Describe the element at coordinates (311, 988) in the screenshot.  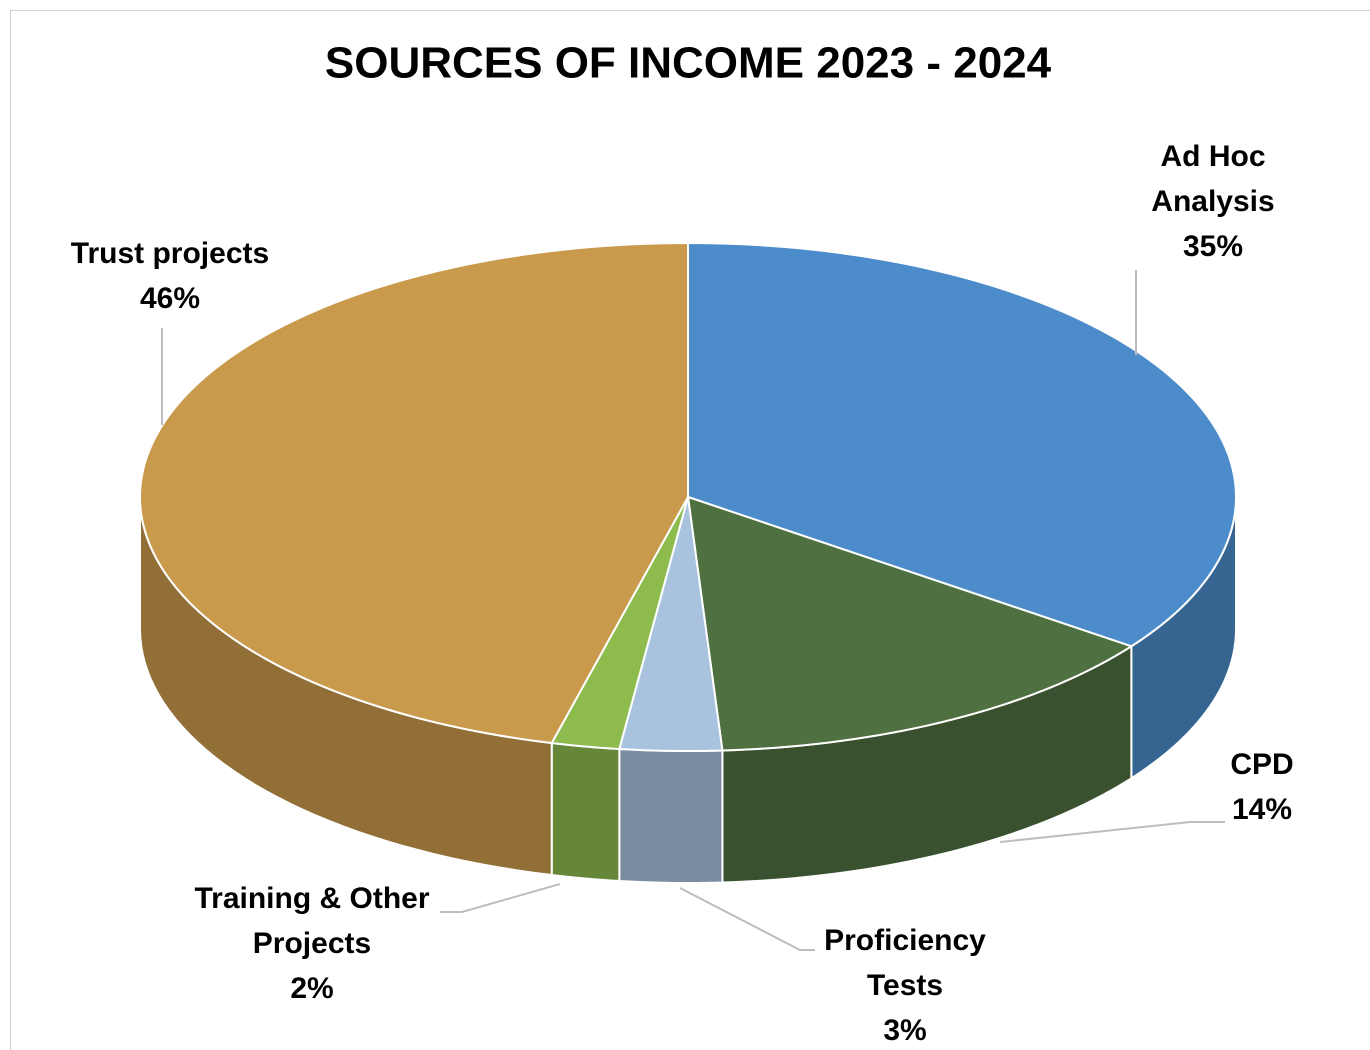
I see `value-label: 2%` at that location.